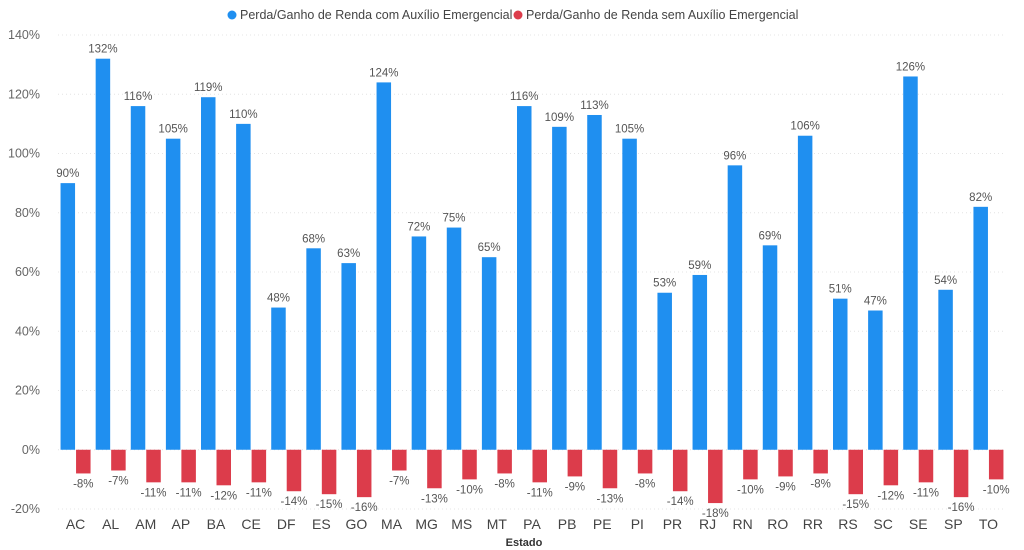  What do you see at coordinates (953, 524) in the screenshot?
I see `x-tick-label: SP` at bounding box center [953, 524].